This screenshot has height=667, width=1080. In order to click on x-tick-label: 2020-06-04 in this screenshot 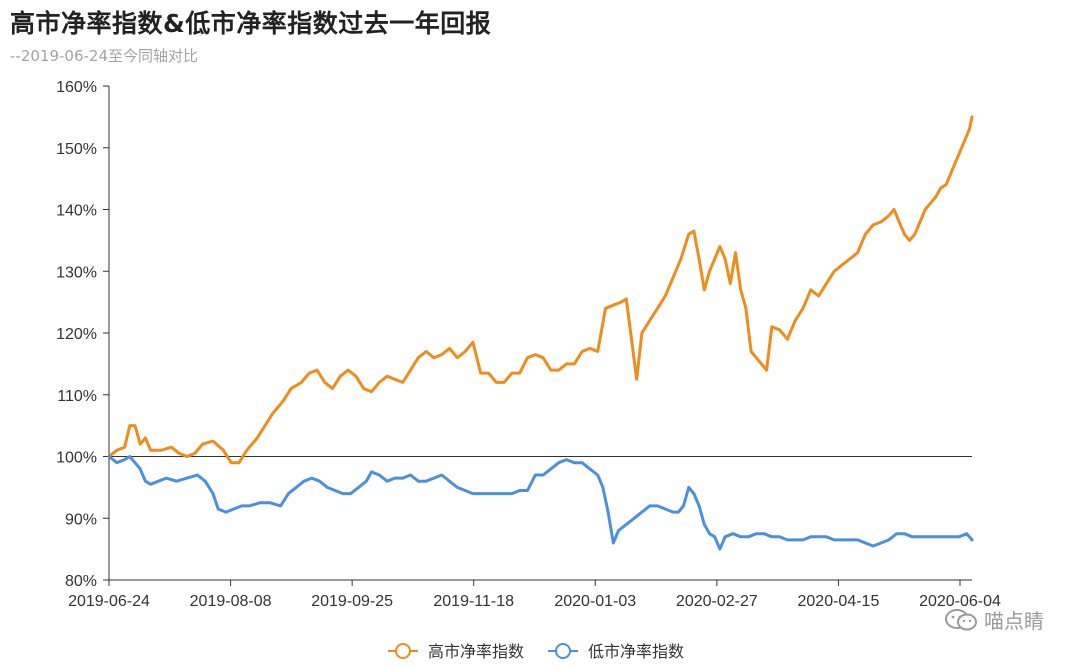, I will do `click(960, 601)`.